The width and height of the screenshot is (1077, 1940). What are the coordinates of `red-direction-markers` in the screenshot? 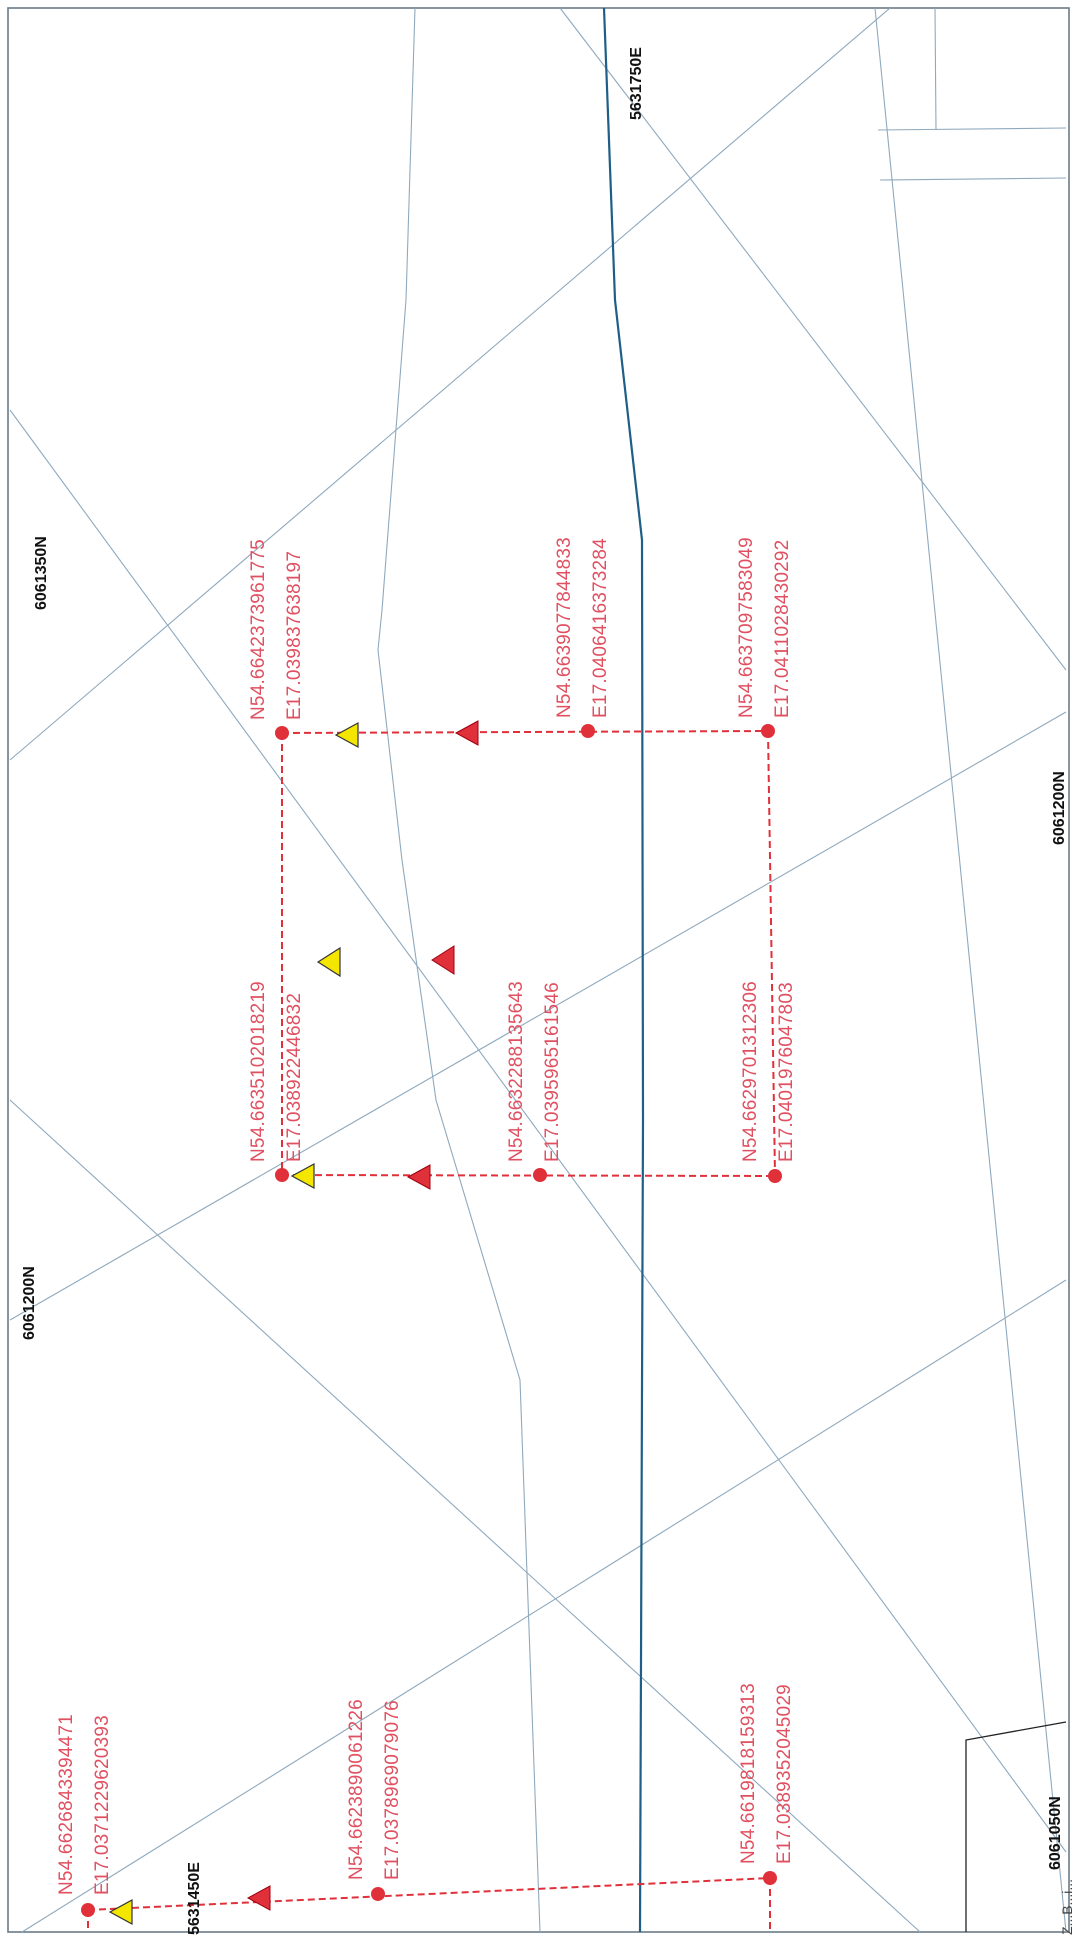 It's located at (362, 1315).